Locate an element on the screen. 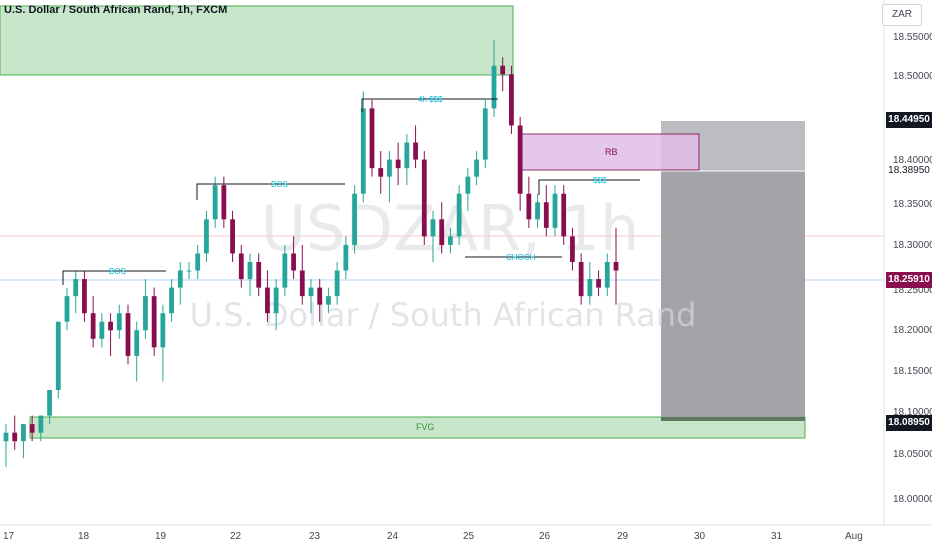 Image resolution: width=932 pixels, height=550 pixels. time-label: 23 is located at coordinates (315, 536).